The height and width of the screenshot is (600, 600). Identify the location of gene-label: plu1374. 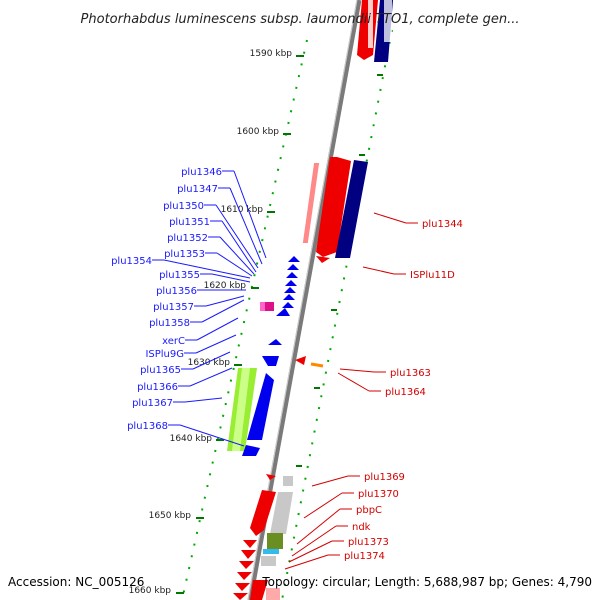
(364, 556).